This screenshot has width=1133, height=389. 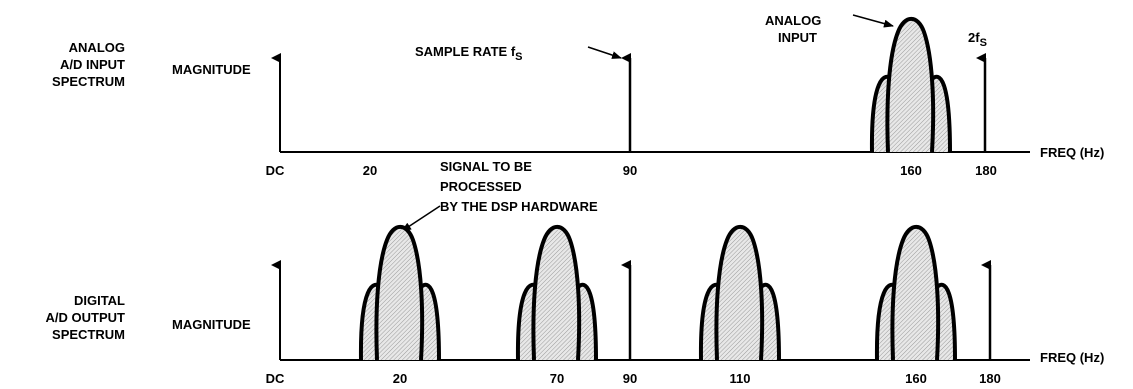 What do you see at coordinates (211, 69) in the screenshot?
I see `top-y-axis-label: MAGNITUDE` at bounding box center [211, 69].